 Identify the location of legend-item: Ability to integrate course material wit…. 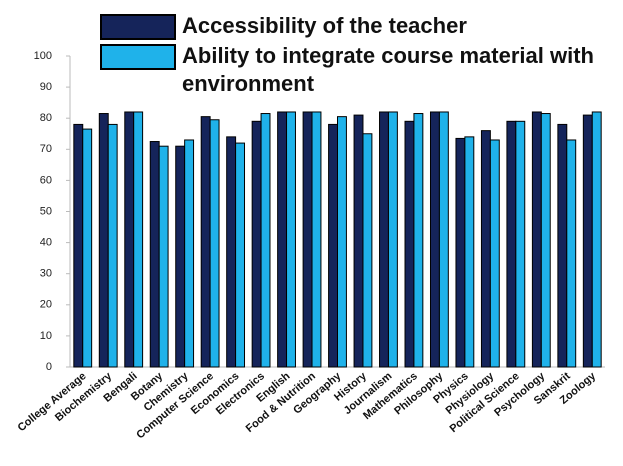
(360, 70).